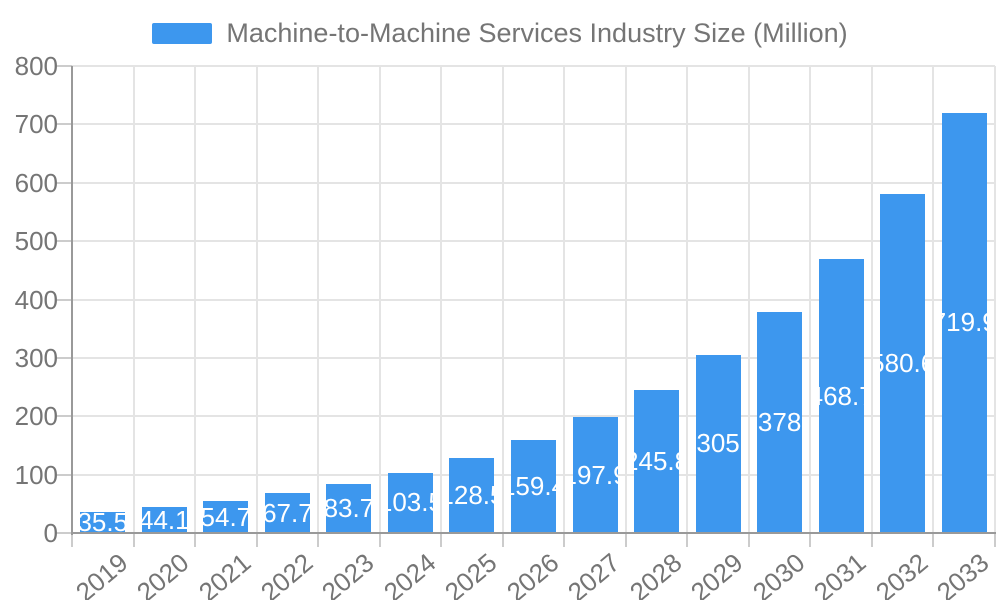  I want to click on y-axis-label: 700, so click(36, 124).